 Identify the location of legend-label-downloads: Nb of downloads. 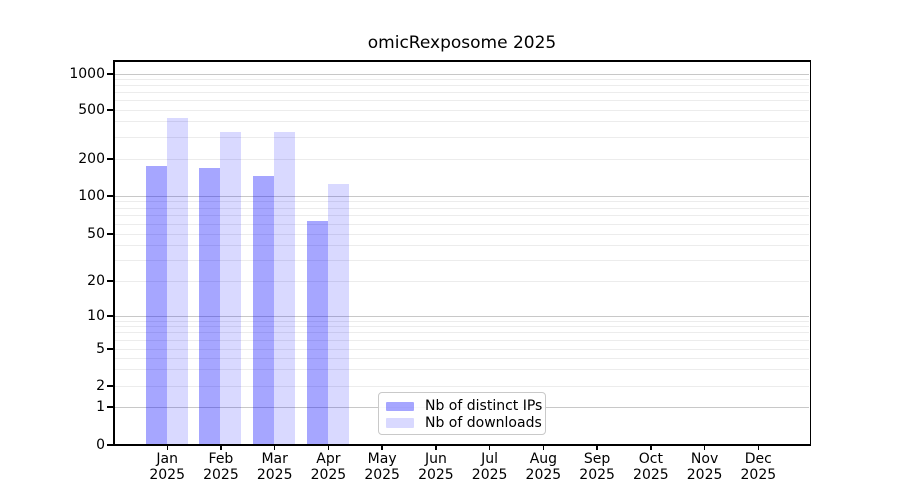
(483, 422).